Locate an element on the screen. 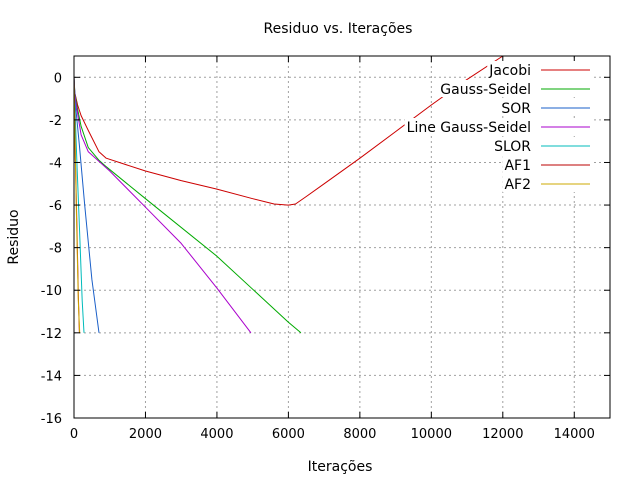 The image size is (640, 480). y-tick-label: -10 is located at coordinates (51, 291).